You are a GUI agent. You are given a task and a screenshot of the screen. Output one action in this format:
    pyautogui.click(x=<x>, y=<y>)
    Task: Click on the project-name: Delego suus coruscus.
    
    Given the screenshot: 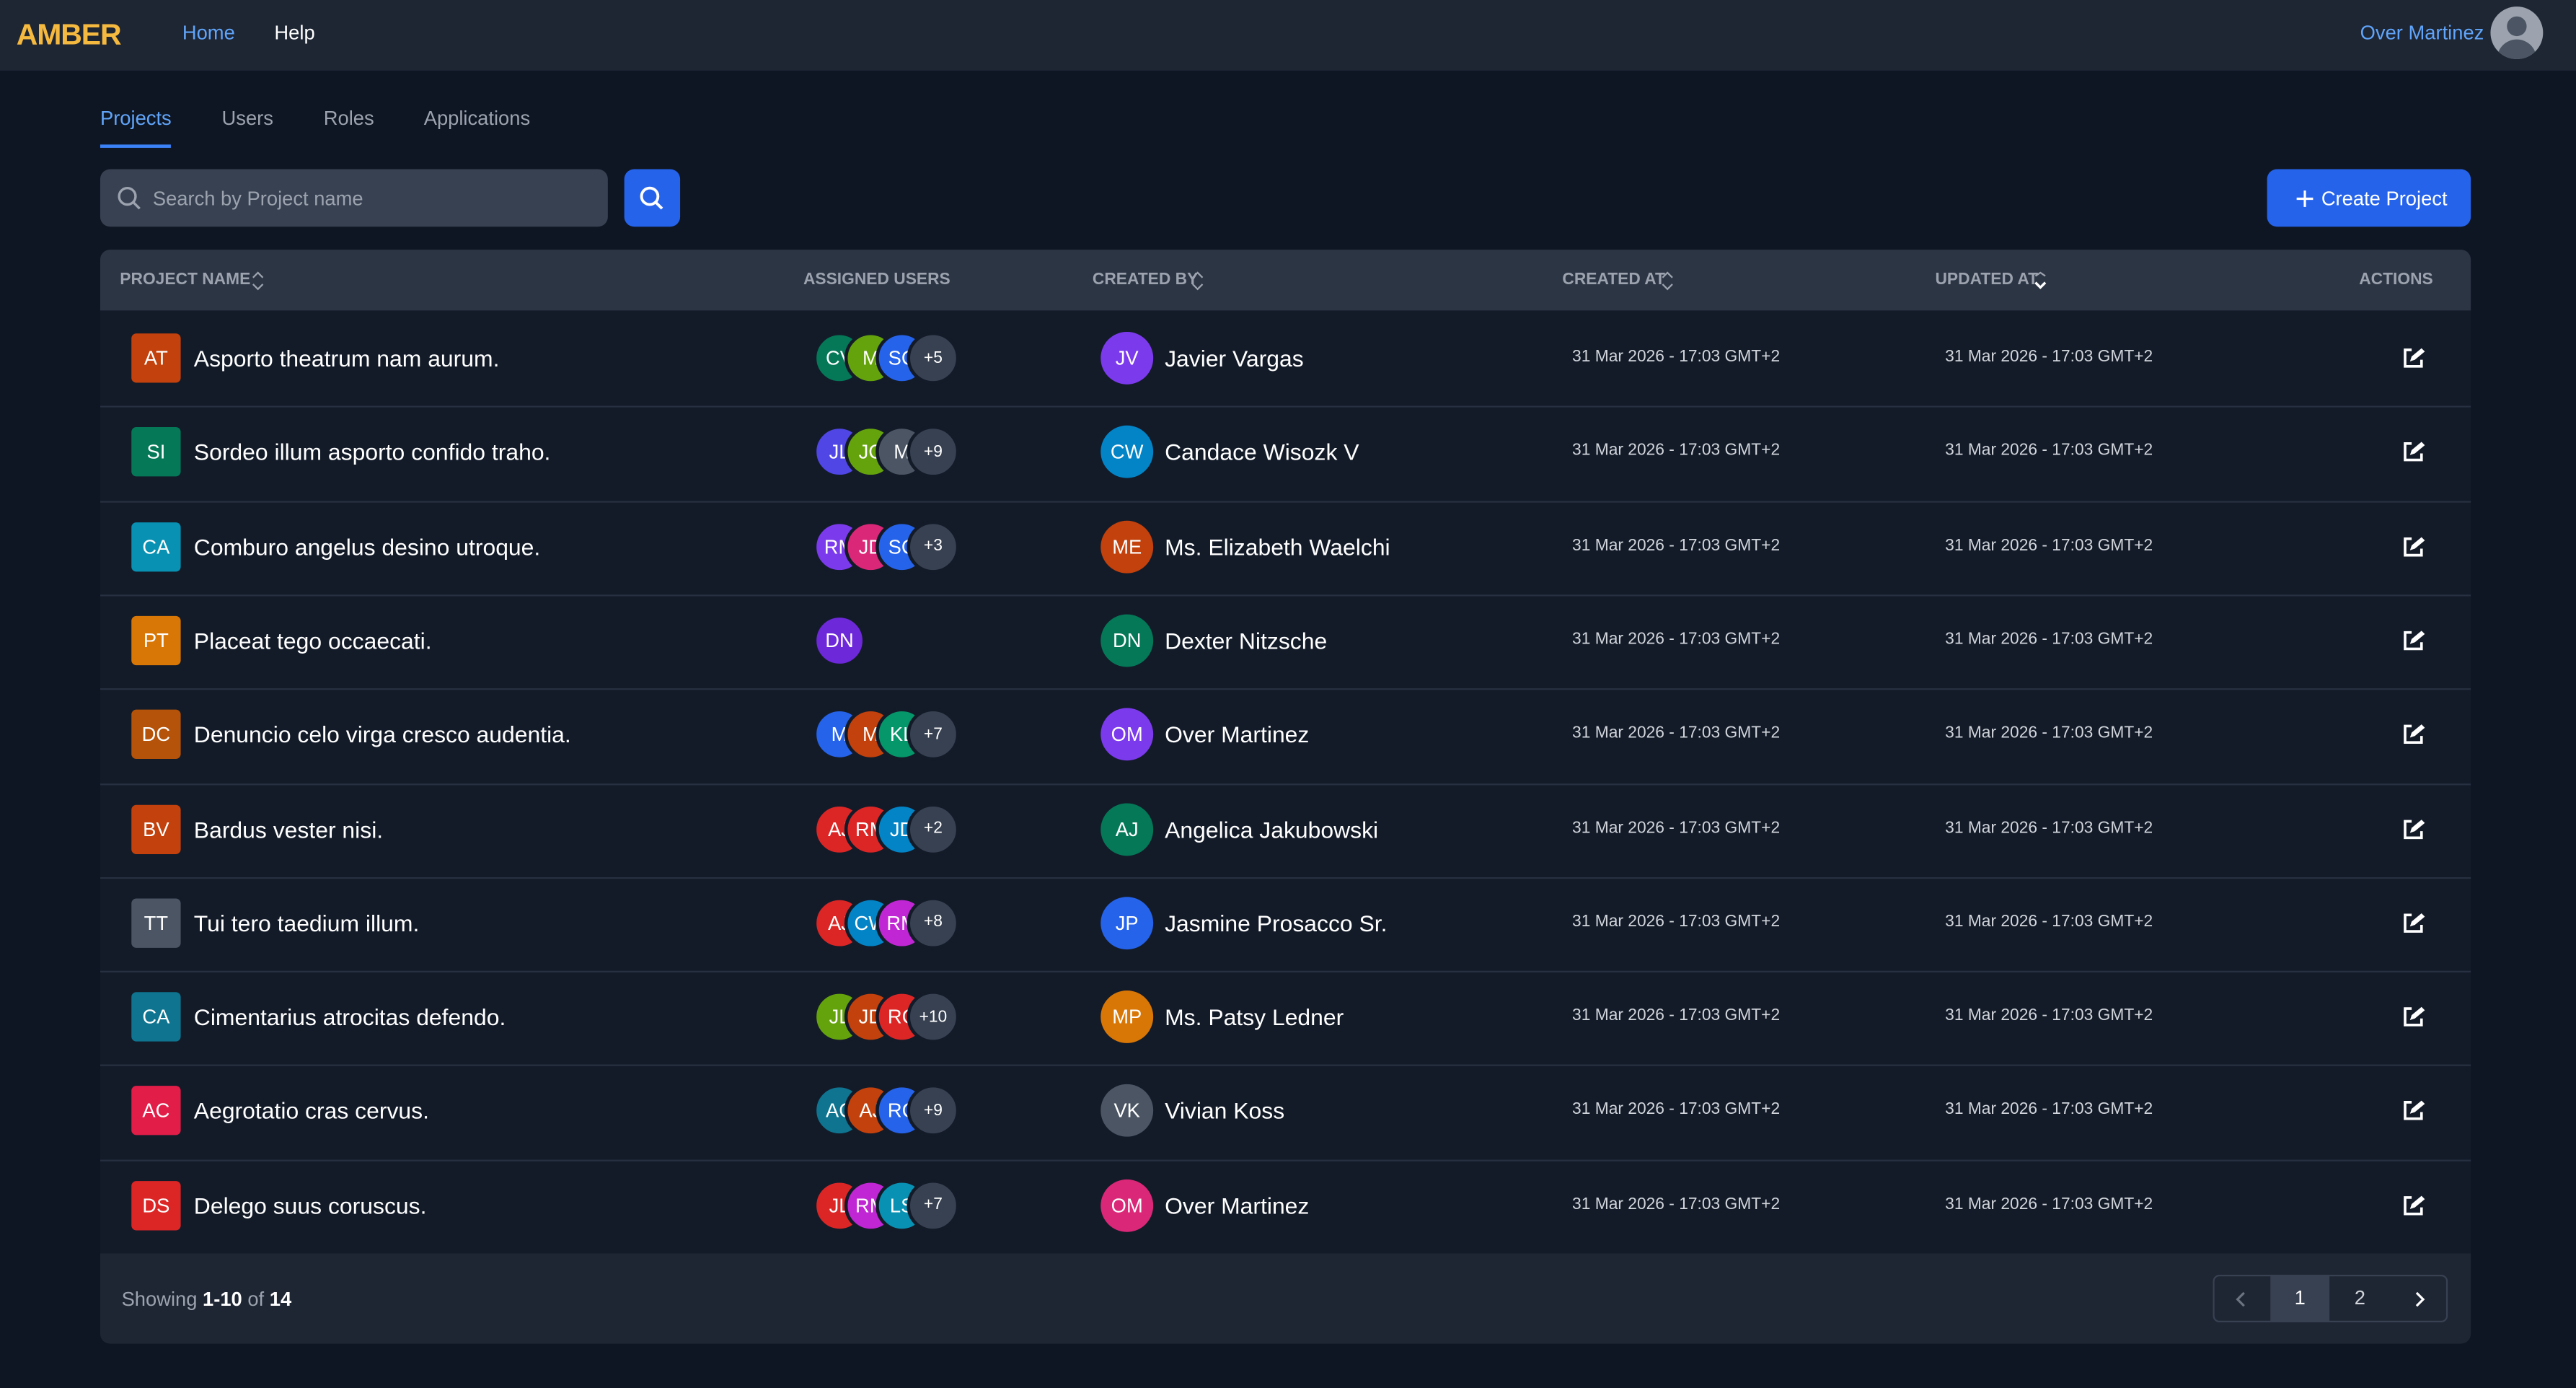 What is the action you would take?
    pyautogui.click(x=310, y=1205)
    